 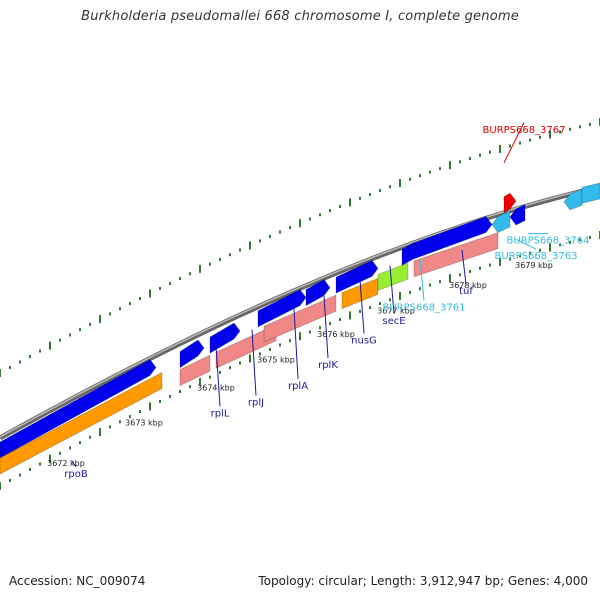 What do you see at coordinates (76, 474) in the screenshot?
I see `gene-label: rpoB` at bounding box center [76, 474].